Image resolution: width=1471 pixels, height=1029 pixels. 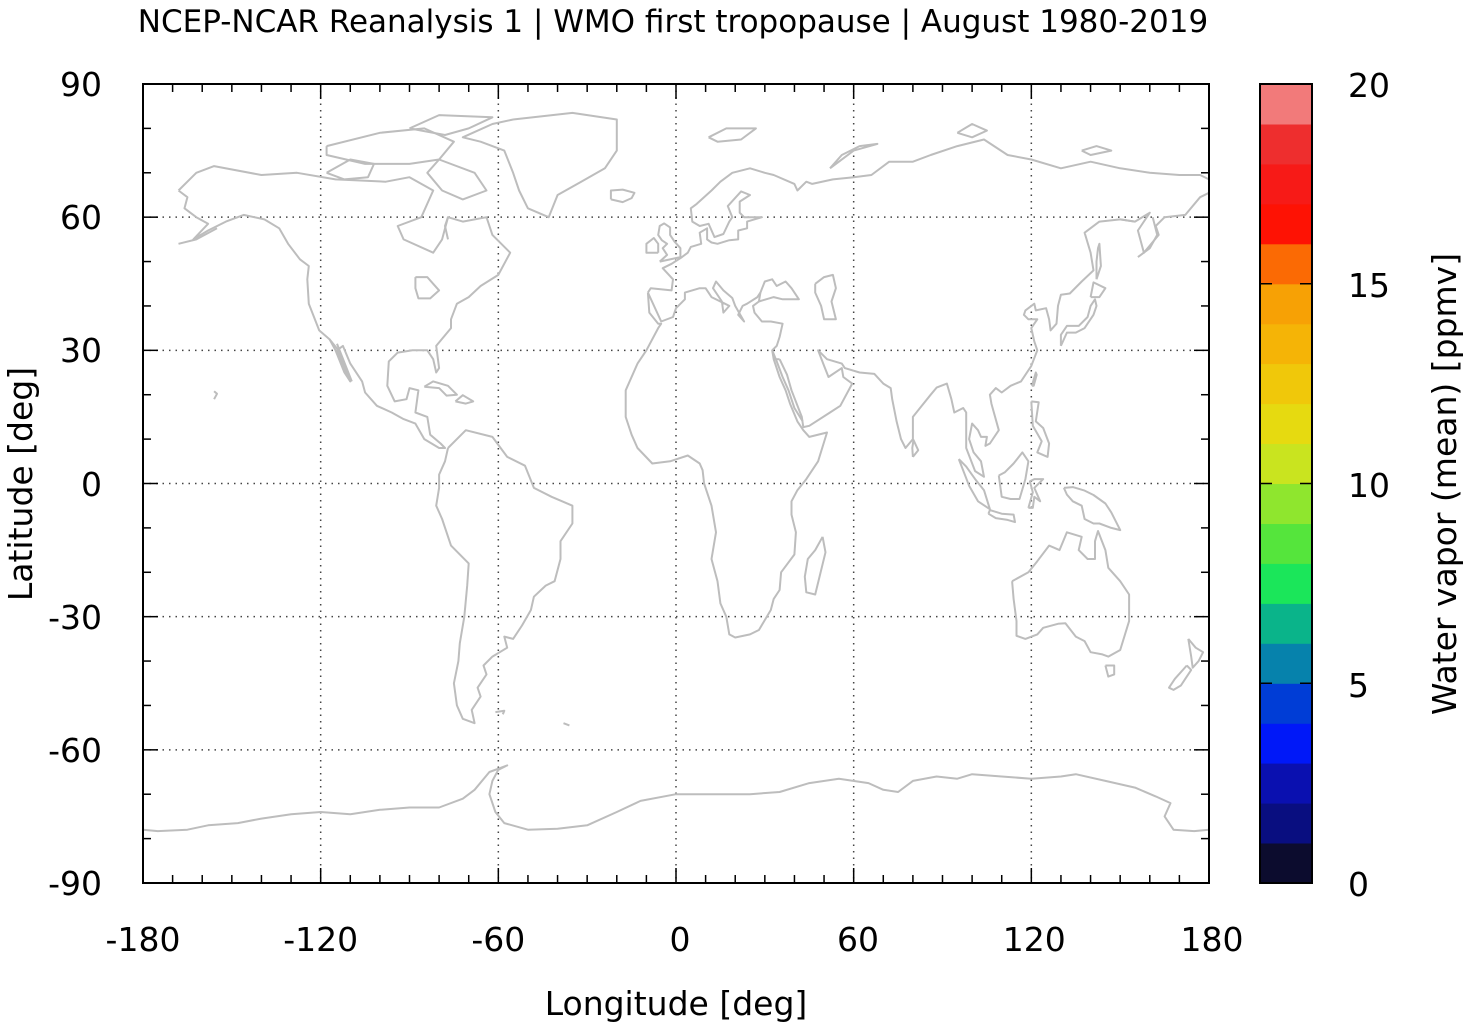 What do you see at coordinates (1071, 594) in the screenshot?
I see `coastline-australia` at bounding box center [1071, 594].